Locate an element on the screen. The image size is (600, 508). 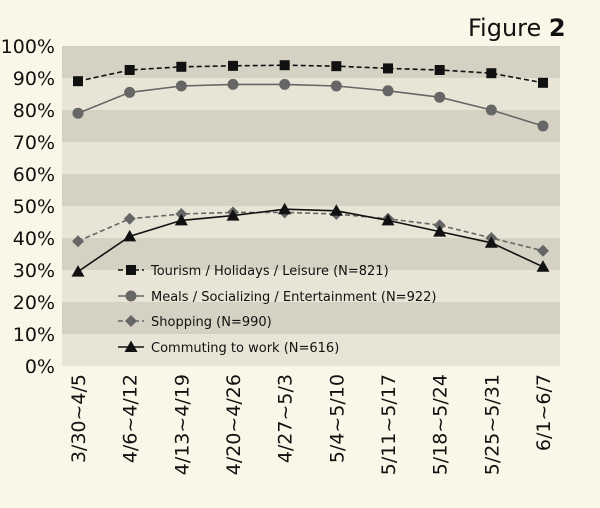
x-tick-label: 5/25~5/31 is located at coordinates (492, 424).